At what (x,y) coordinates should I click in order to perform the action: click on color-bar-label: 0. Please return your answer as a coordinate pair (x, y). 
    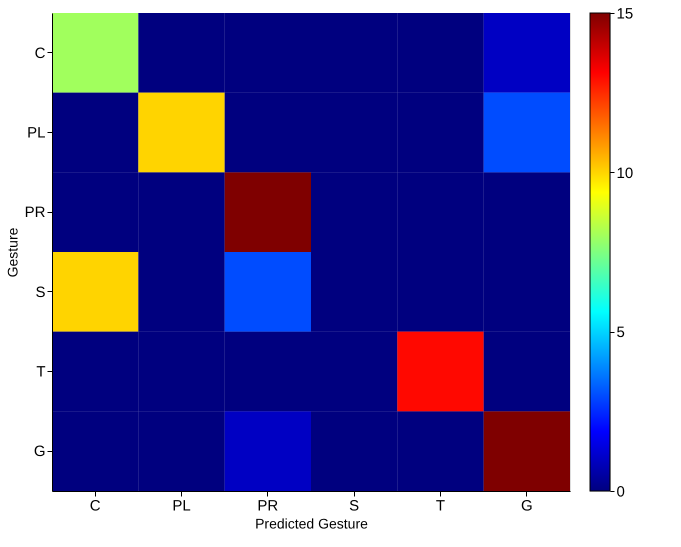
    Looking at the image, I should click on (620, 492).